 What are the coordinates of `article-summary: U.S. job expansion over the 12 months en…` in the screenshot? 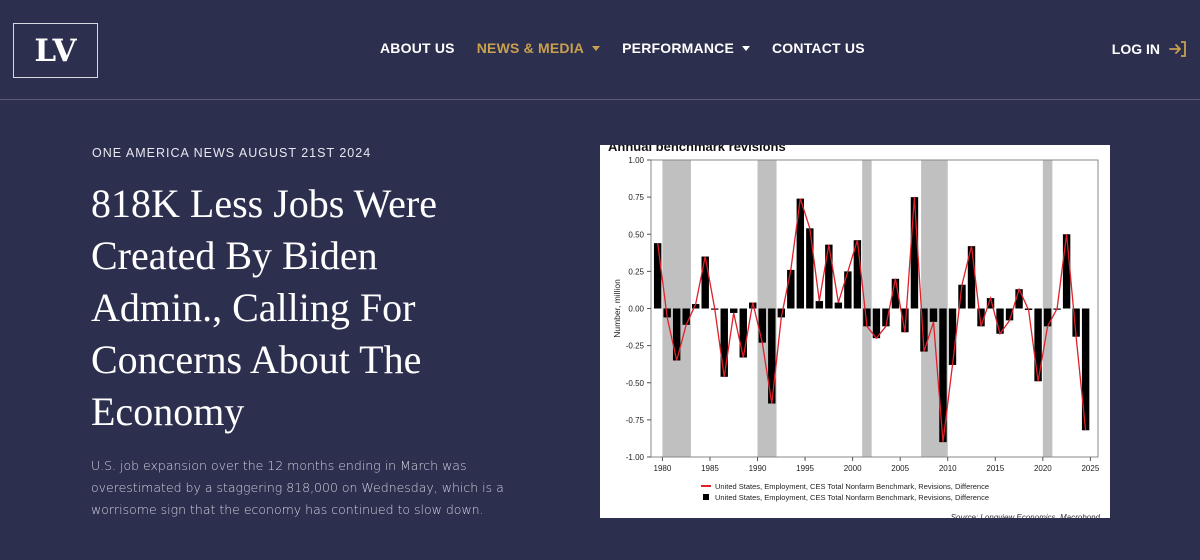 It's located at (297, 487).